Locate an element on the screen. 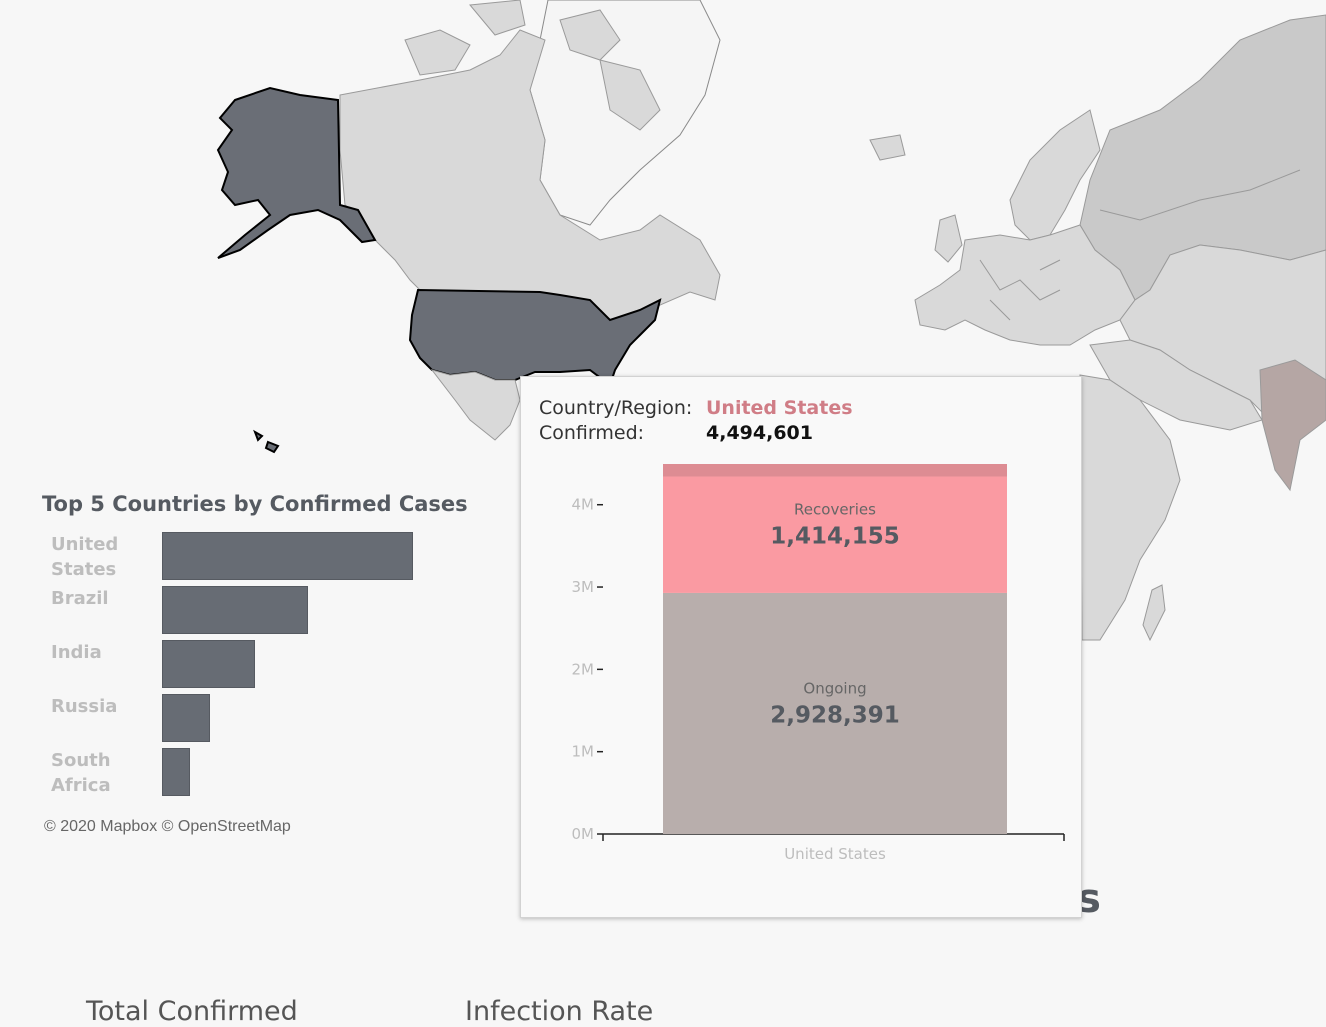  tooltip-confirmed-value: 4,494,601 is located at coordinates (759, 433).